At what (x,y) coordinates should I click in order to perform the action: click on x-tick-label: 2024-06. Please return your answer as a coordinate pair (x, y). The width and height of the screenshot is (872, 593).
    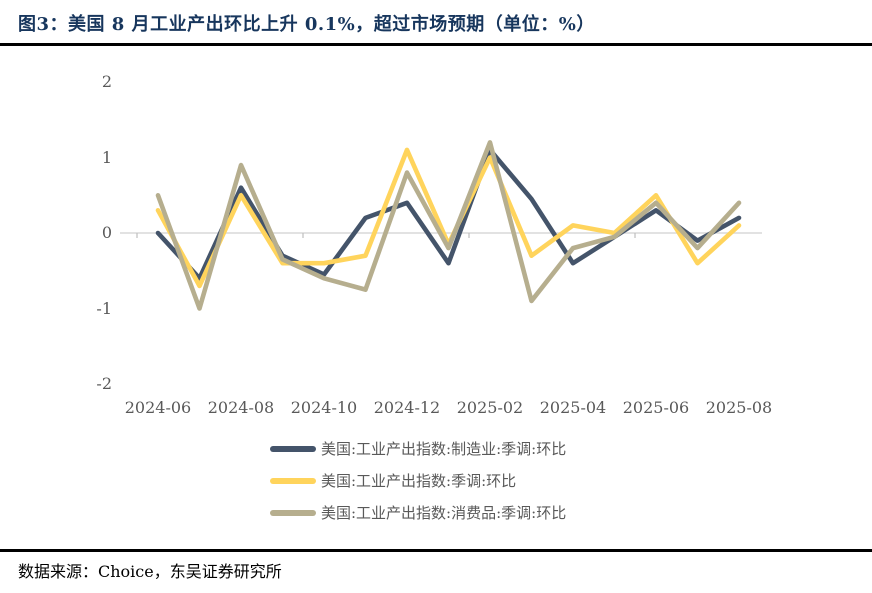
    Looking at the image, I should click on (158, 407).